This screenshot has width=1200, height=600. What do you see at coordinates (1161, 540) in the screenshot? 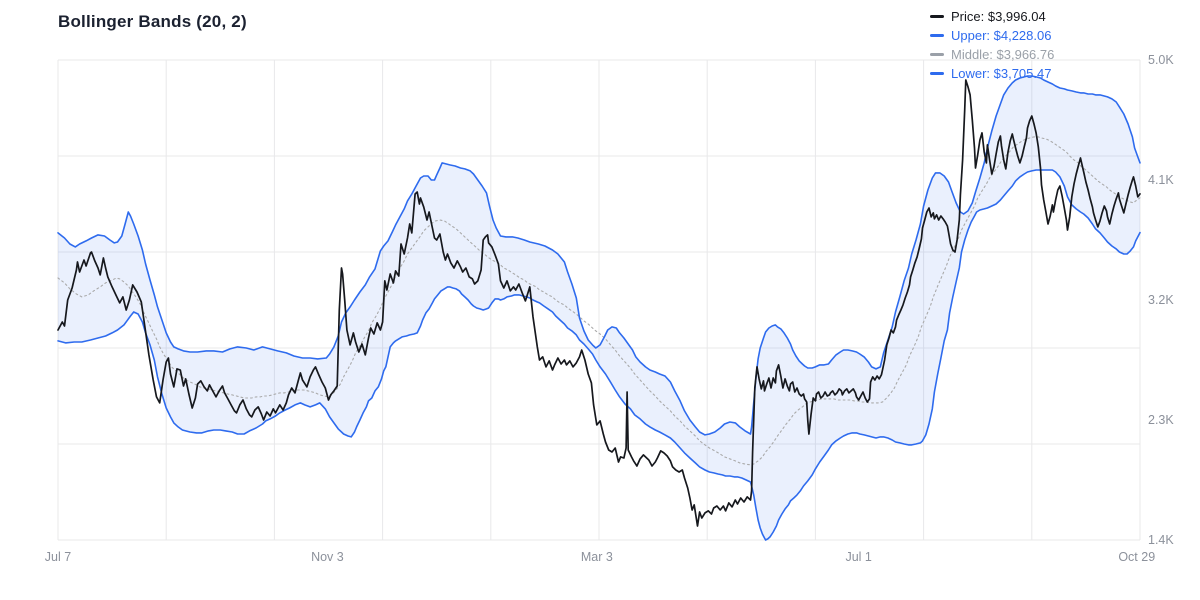
I see `y-tick-label: 1.4K` at bounding box center [1161, 540].